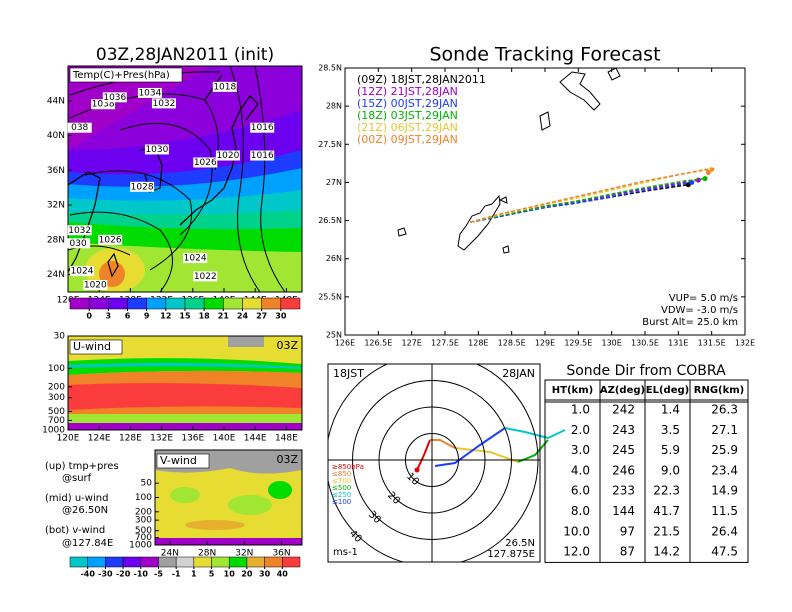 Image resolution: width=792 pixels, height=612 pixels. I want to click on y-tick-label: 27.5N, so click(330, 144).